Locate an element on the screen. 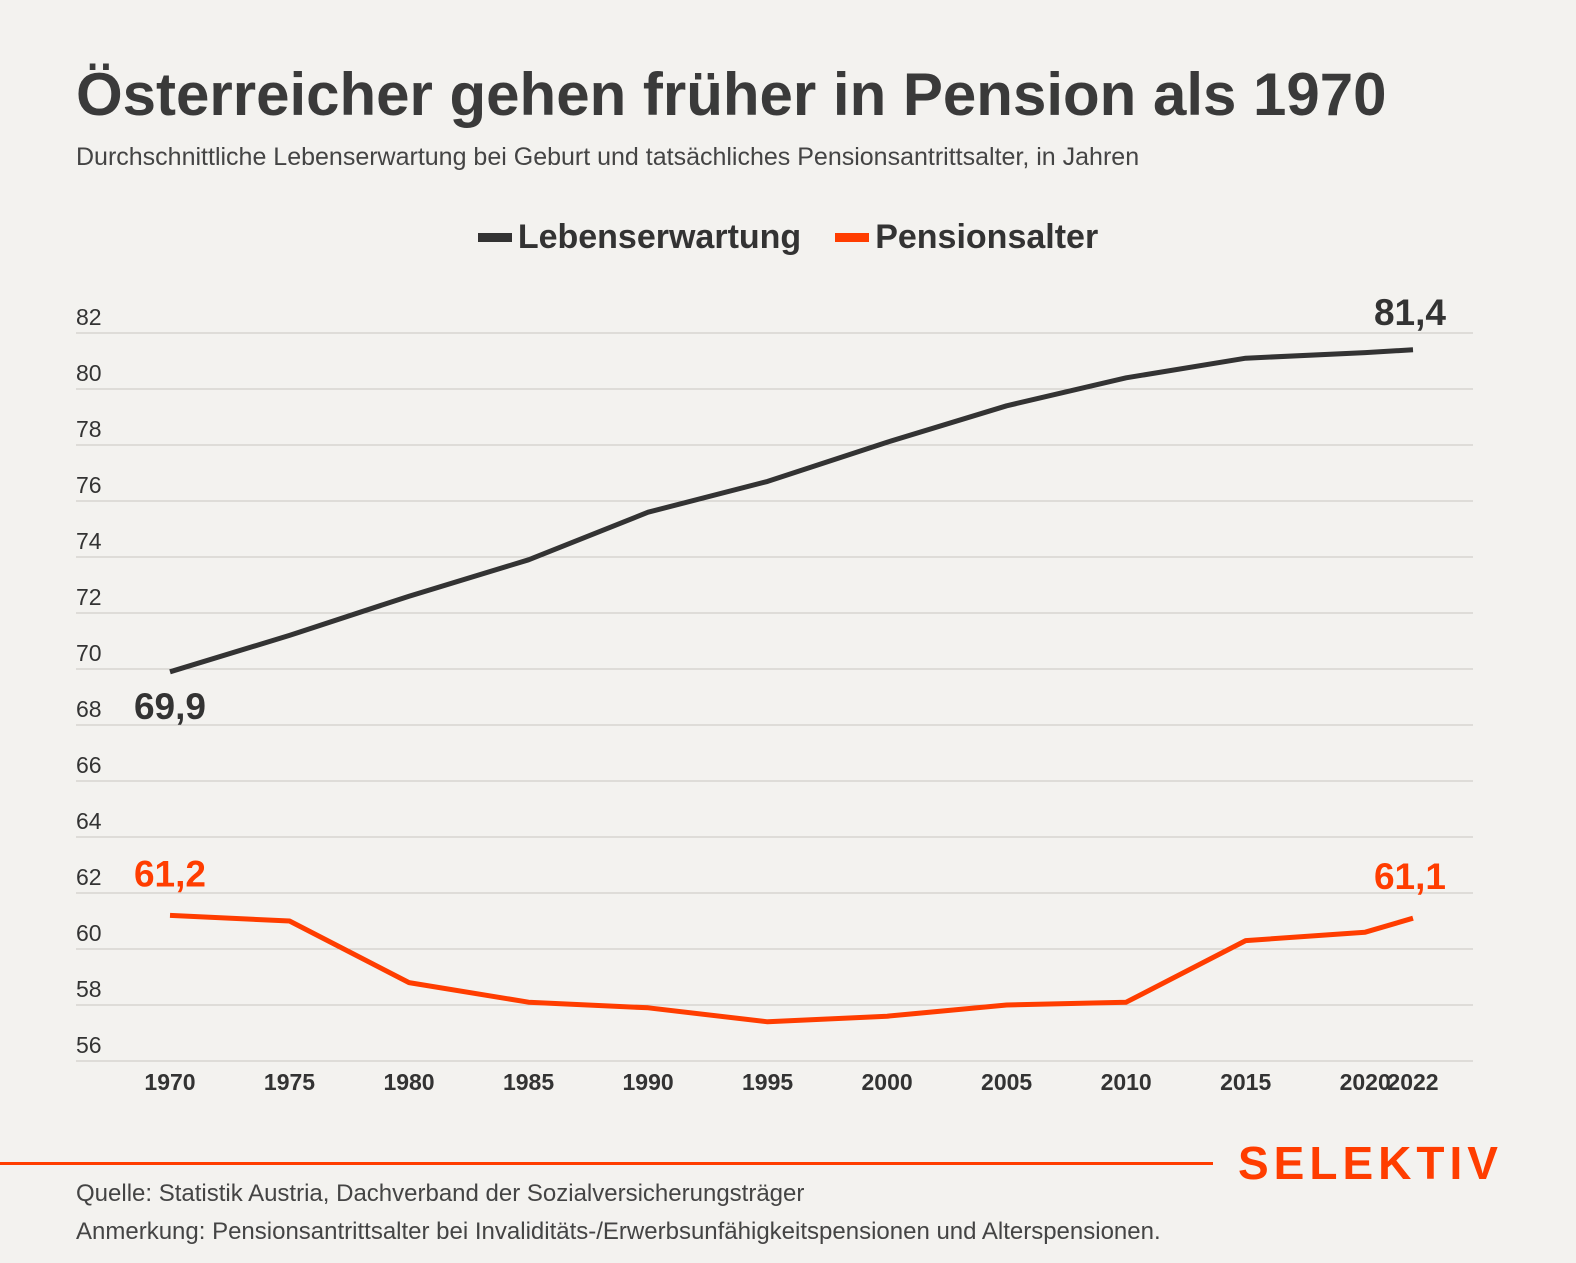  x-tick-label: 2005 is located at coordinates (1006, 1082).